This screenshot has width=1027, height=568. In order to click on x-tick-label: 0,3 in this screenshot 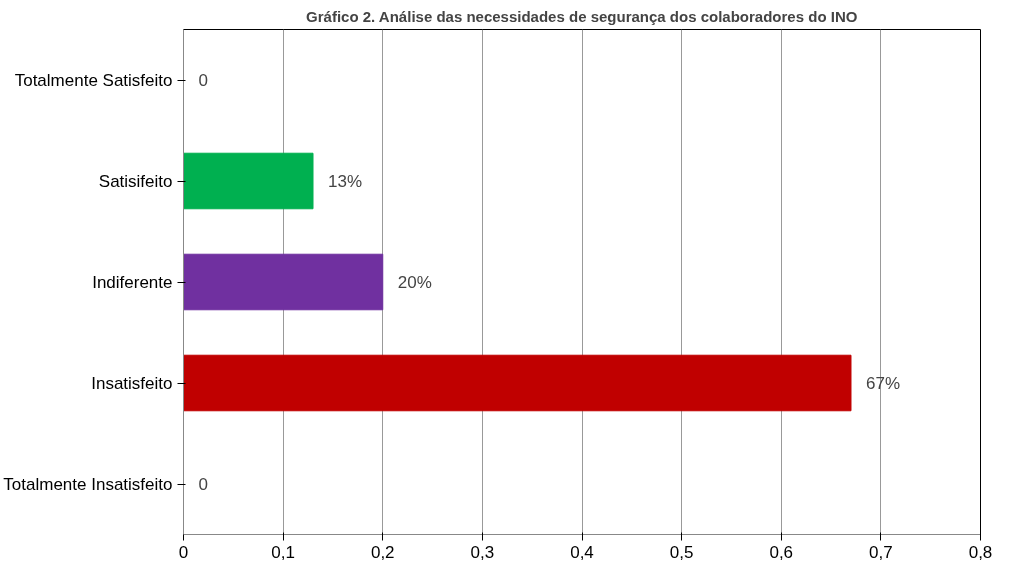, I will do `click(482, 552)`.